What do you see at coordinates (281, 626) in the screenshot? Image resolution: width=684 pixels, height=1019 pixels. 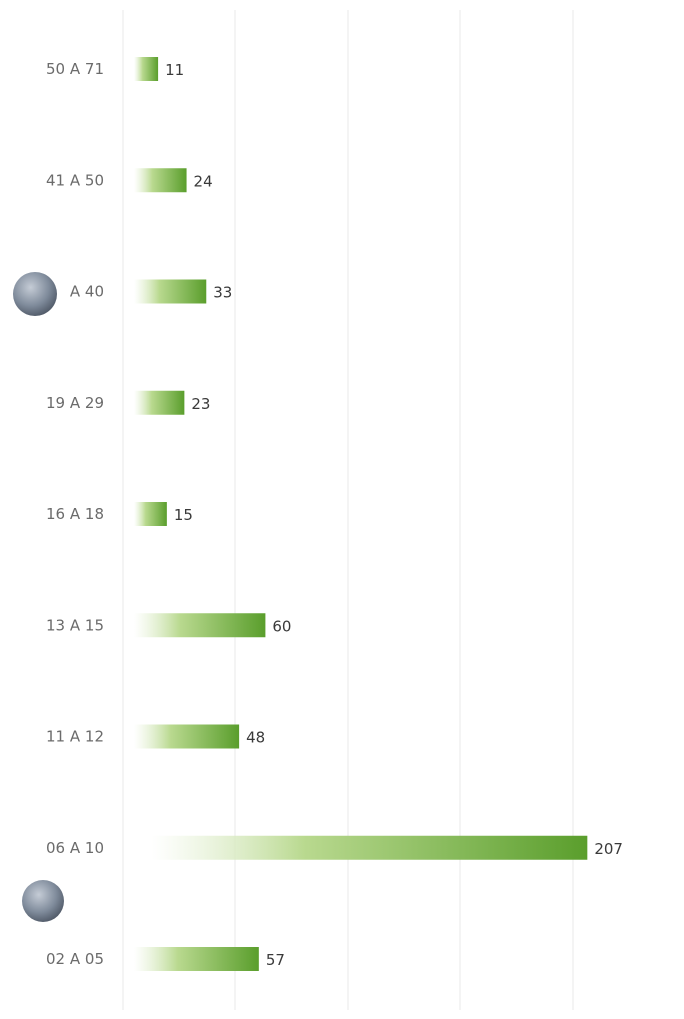 I see `value-label: 60` at bounding box center [281, 626].